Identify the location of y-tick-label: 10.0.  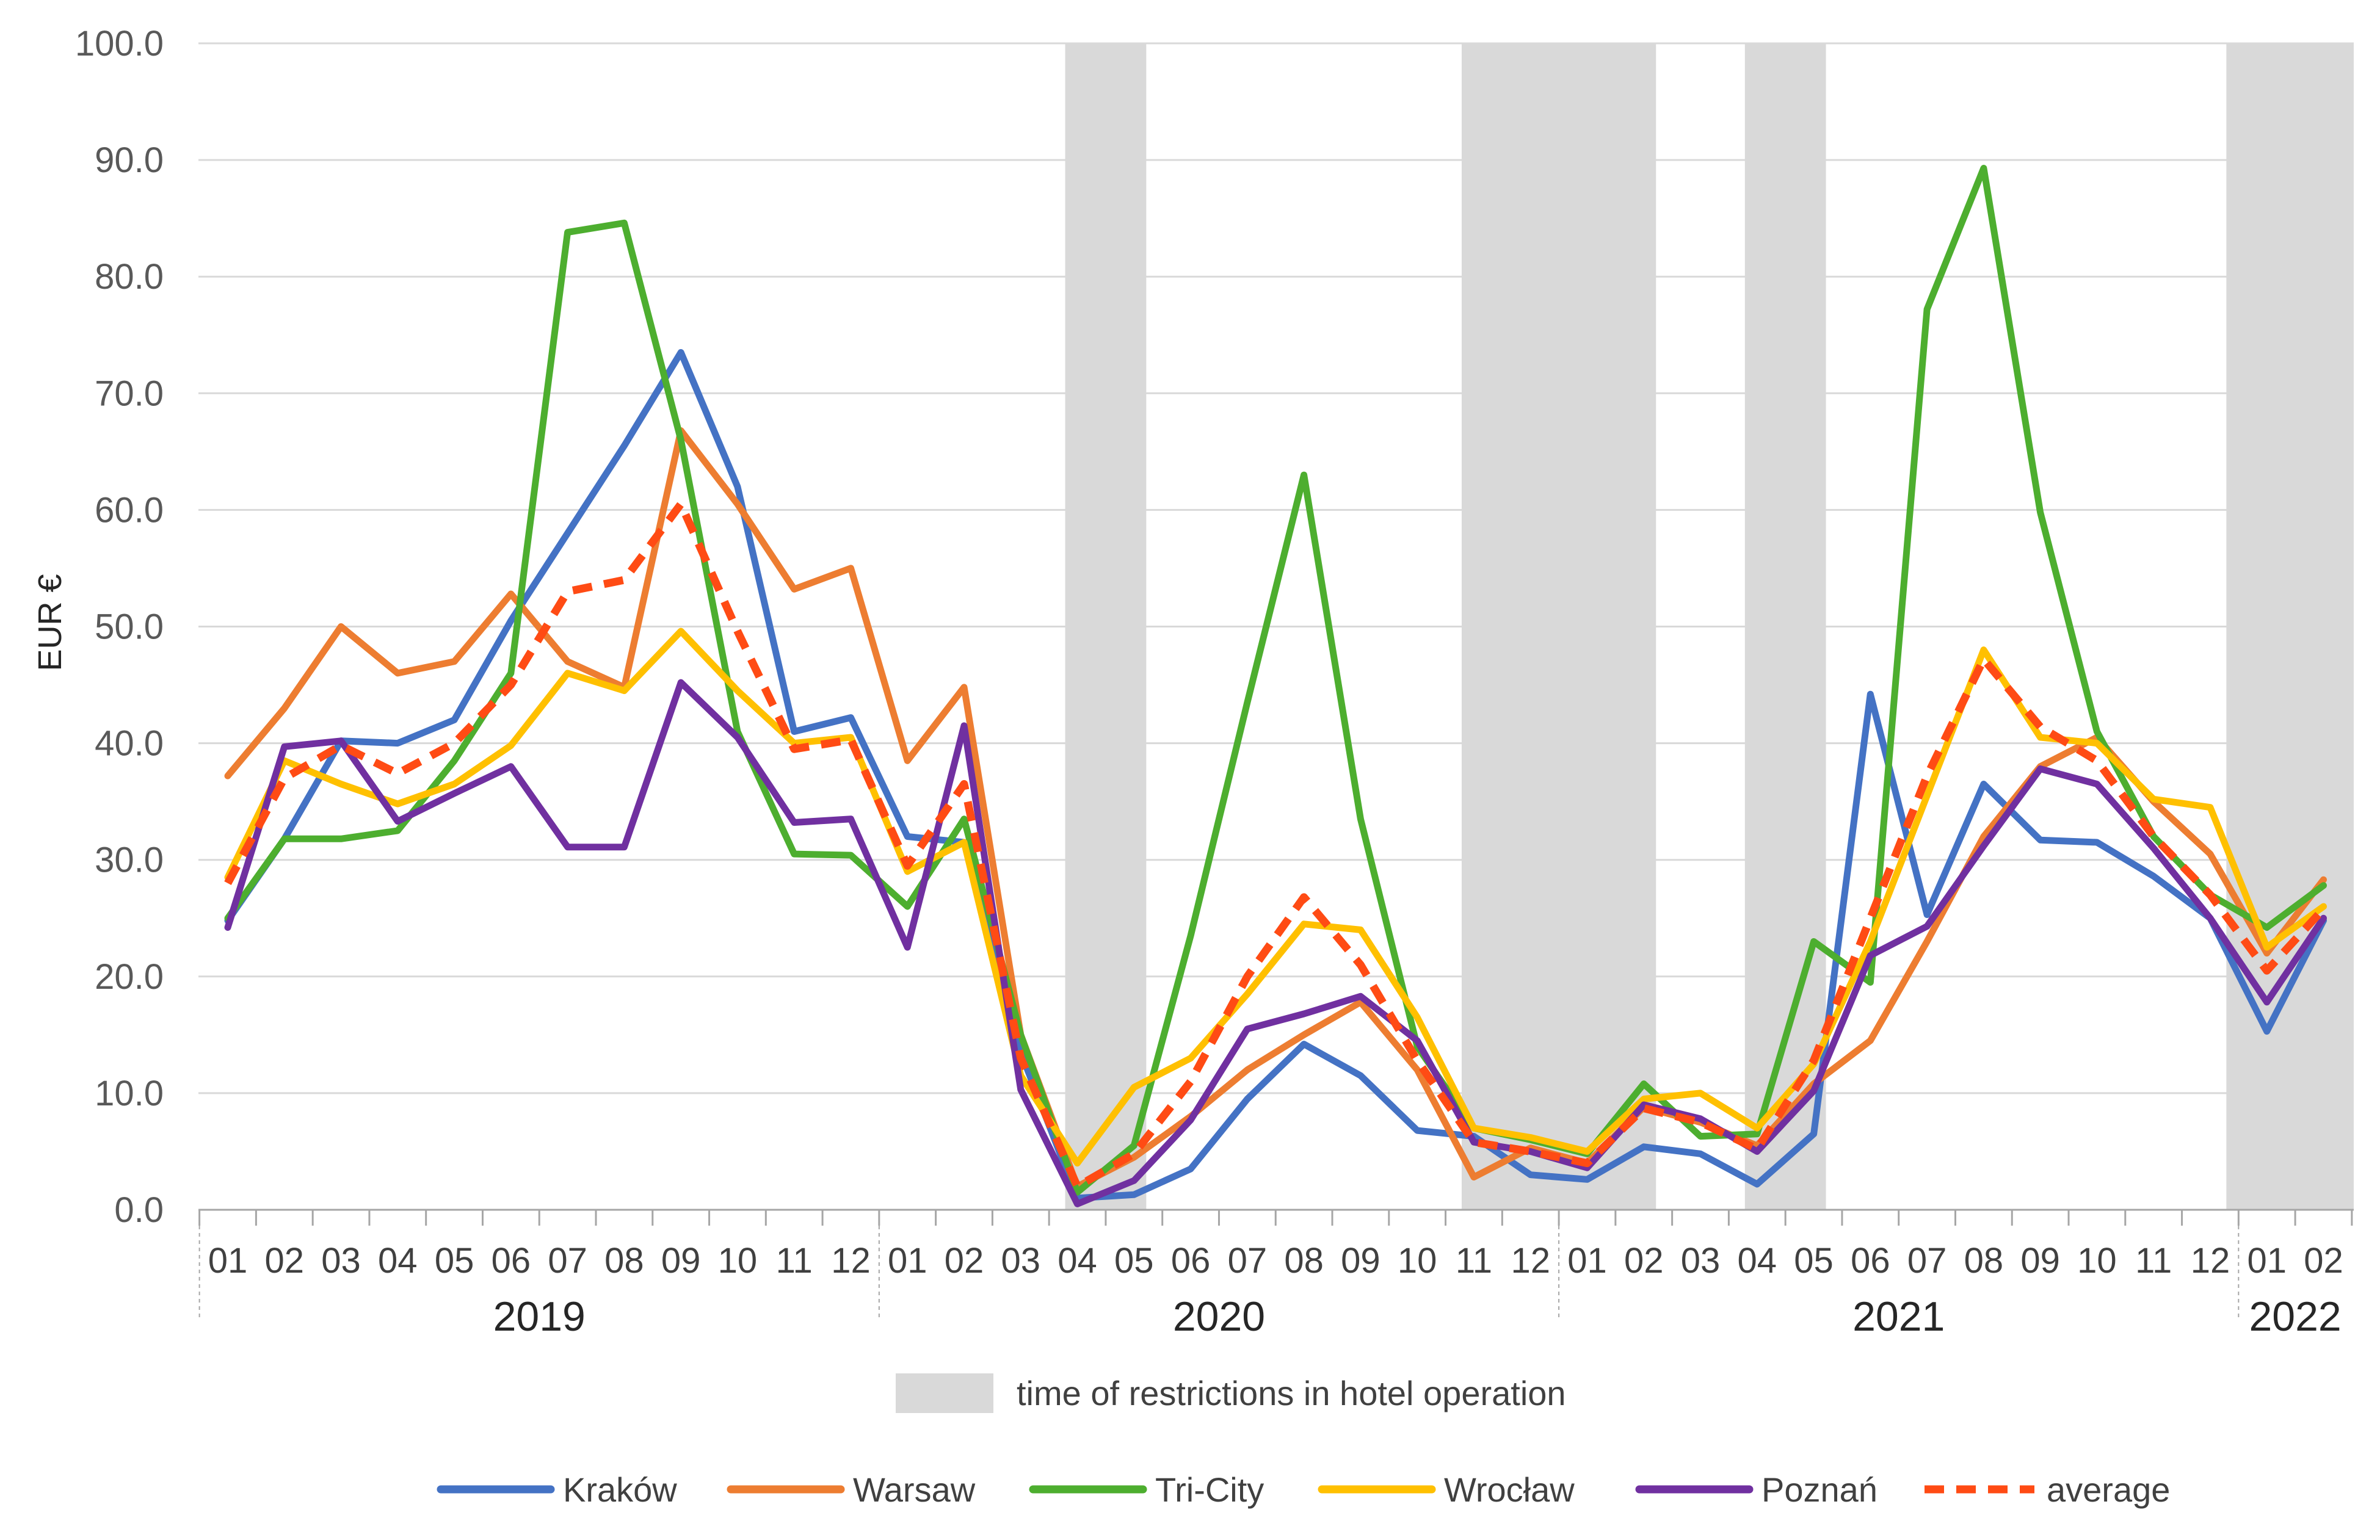
(129, 1093).